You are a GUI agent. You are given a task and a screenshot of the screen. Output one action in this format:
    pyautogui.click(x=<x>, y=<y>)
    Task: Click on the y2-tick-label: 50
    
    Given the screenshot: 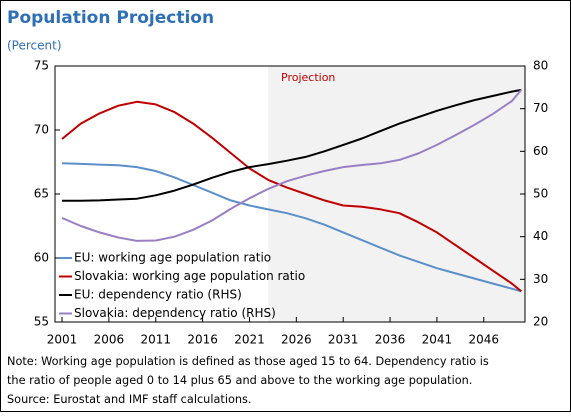 What is the action you would take?
    pyautogui.click(x=540, y=194)
    